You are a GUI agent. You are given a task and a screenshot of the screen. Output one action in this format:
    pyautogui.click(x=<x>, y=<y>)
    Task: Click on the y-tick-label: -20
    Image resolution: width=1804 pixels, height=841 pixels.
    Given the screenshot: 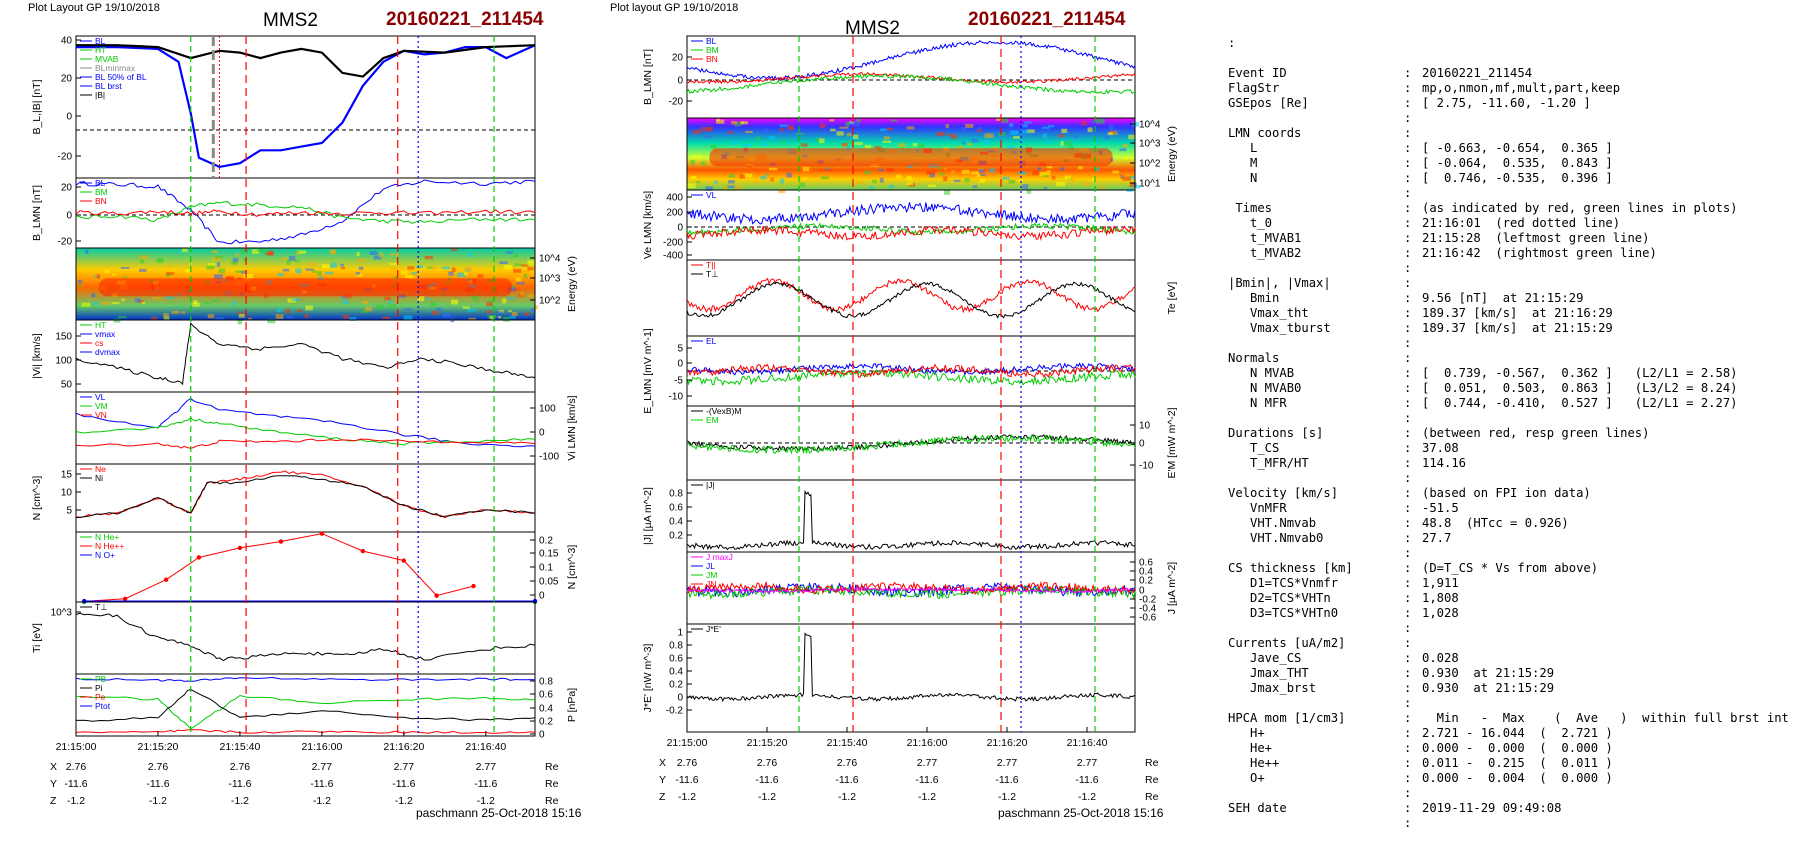 What is the action you would take?
    pyautogui.click(x=676, y=102)
    